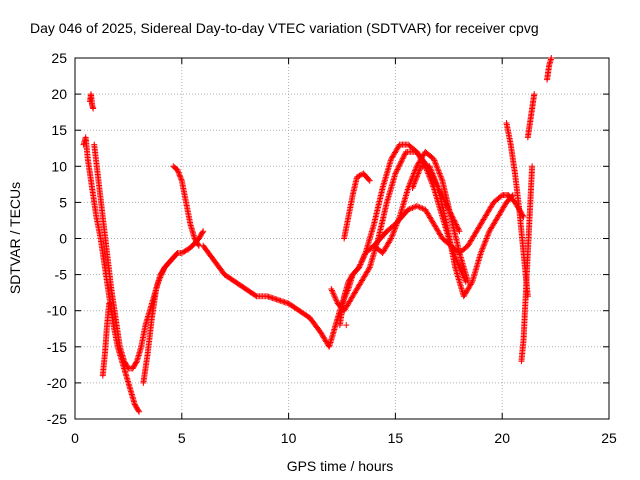  What do you see at coordinates (527, 264) in the screenshot?
I see `series-arc-n` at bounding box center [527, 264].